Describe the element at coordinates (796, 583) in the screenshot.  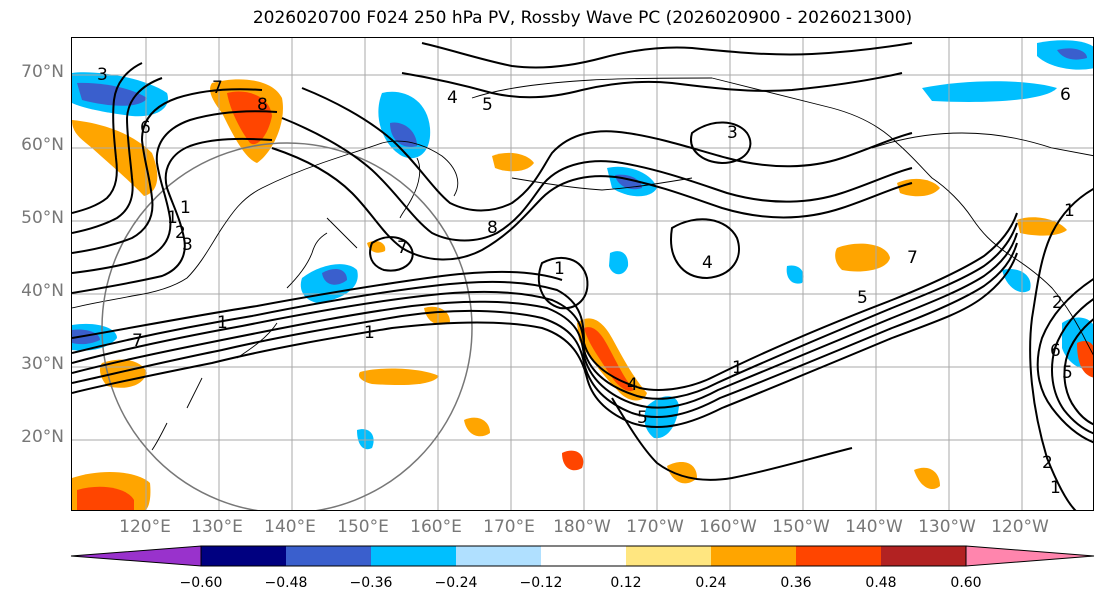
I see `colorbar-tick-label: 0.36` at that location.